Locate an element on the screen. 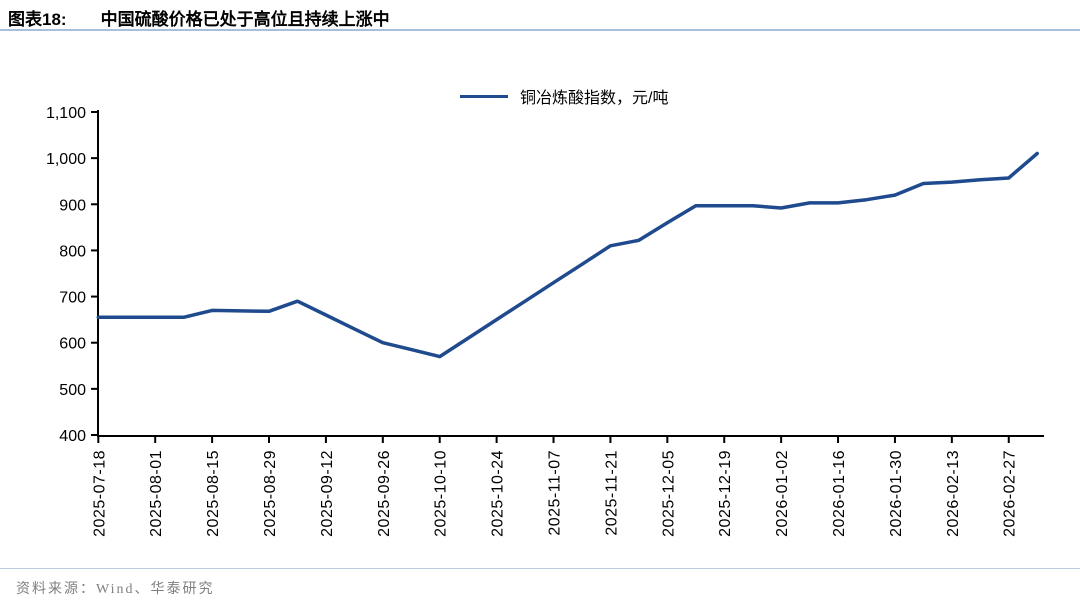 The width and height of the screenshot is (1080, 605). y-axis-label: 1,100 is located at coordinates (66, 113).